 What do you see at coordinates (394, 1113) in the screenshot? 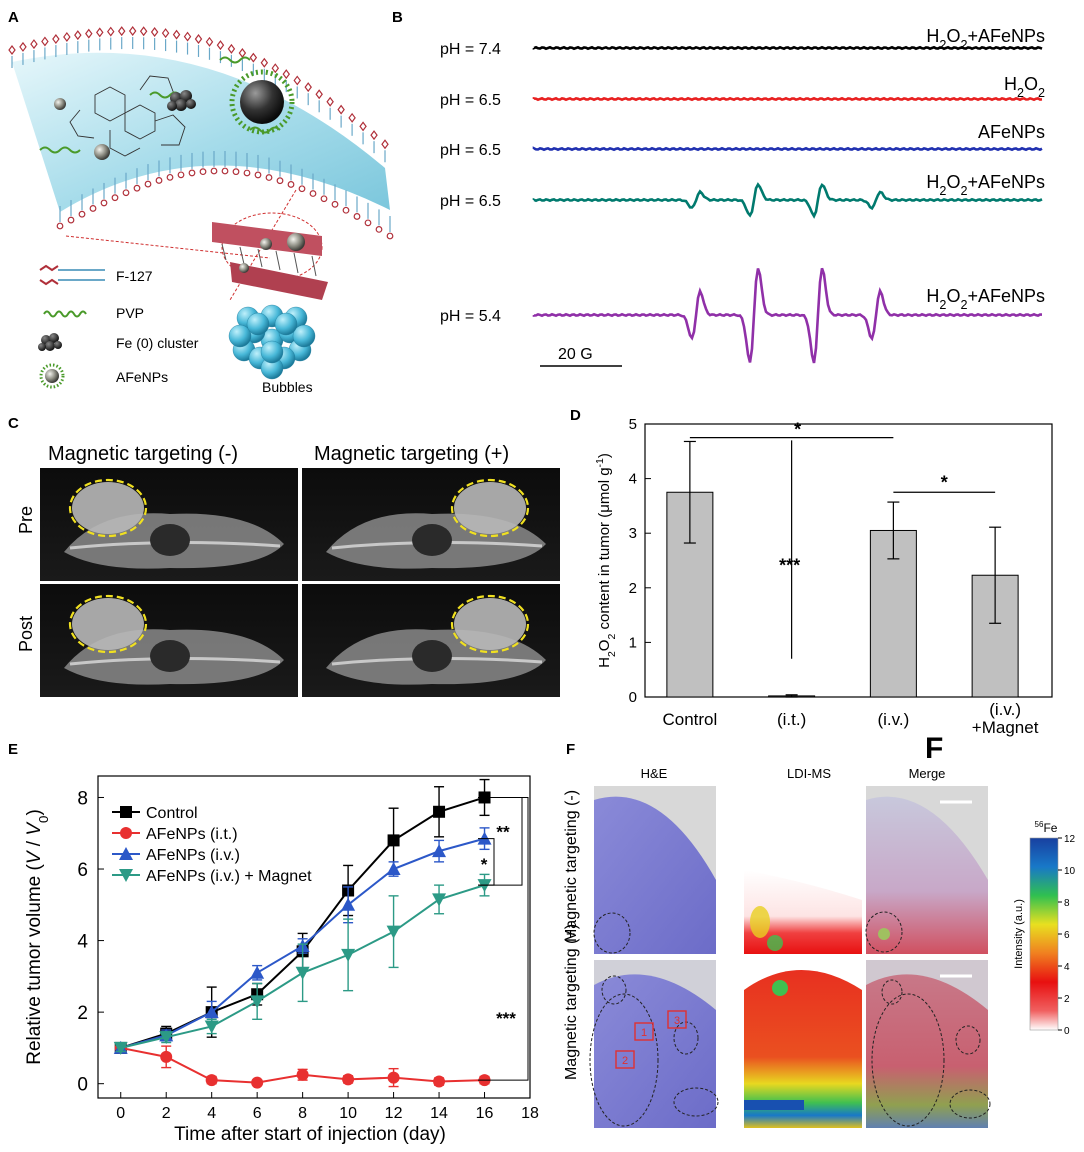
I see `x-tick-label: 12` at bounding box center [394, 1113].